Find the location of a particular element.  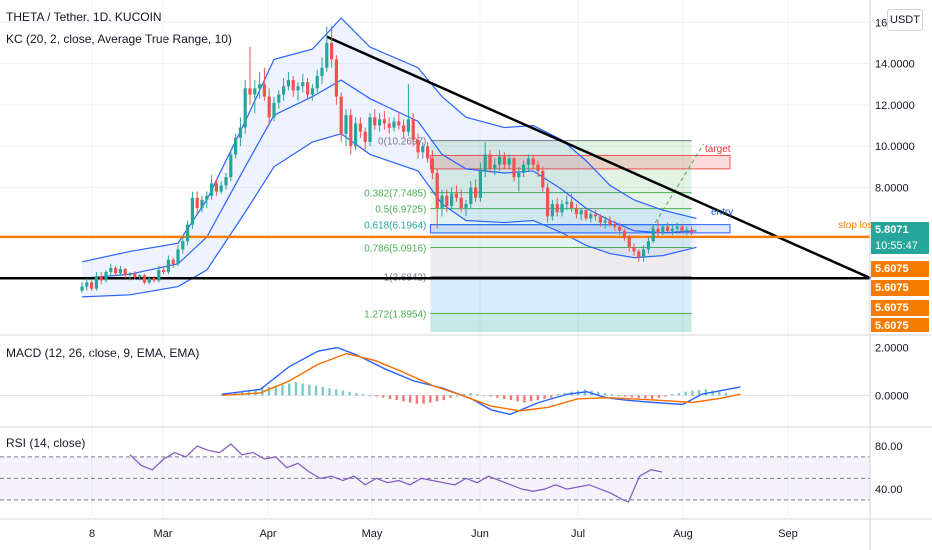

target-label: target is located at coordinates (718, 149).